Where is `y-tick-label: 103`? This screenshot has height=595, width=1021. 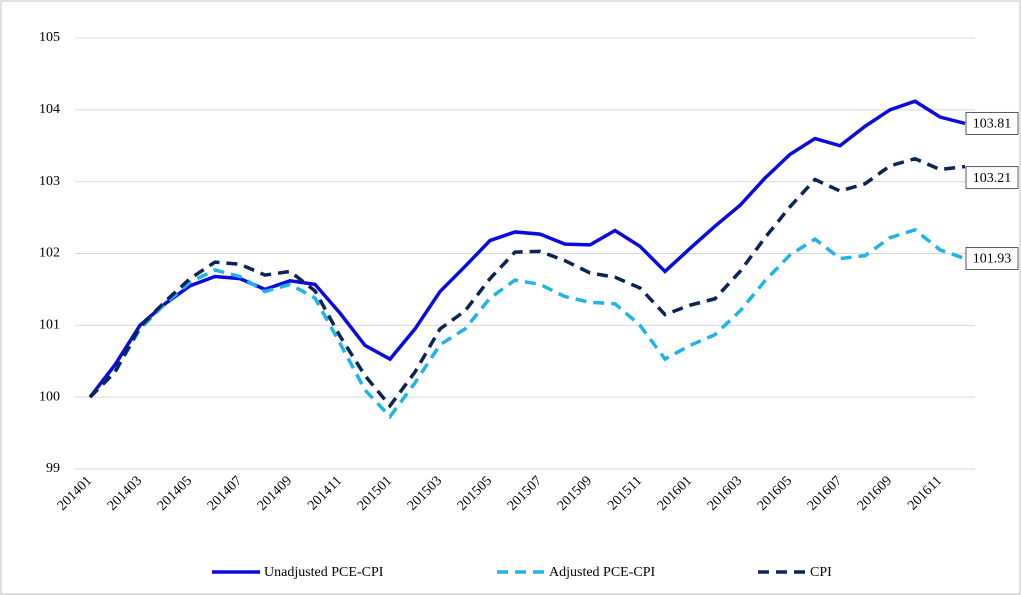 y-tick-label: 103 is located at coordinates (49, 181).